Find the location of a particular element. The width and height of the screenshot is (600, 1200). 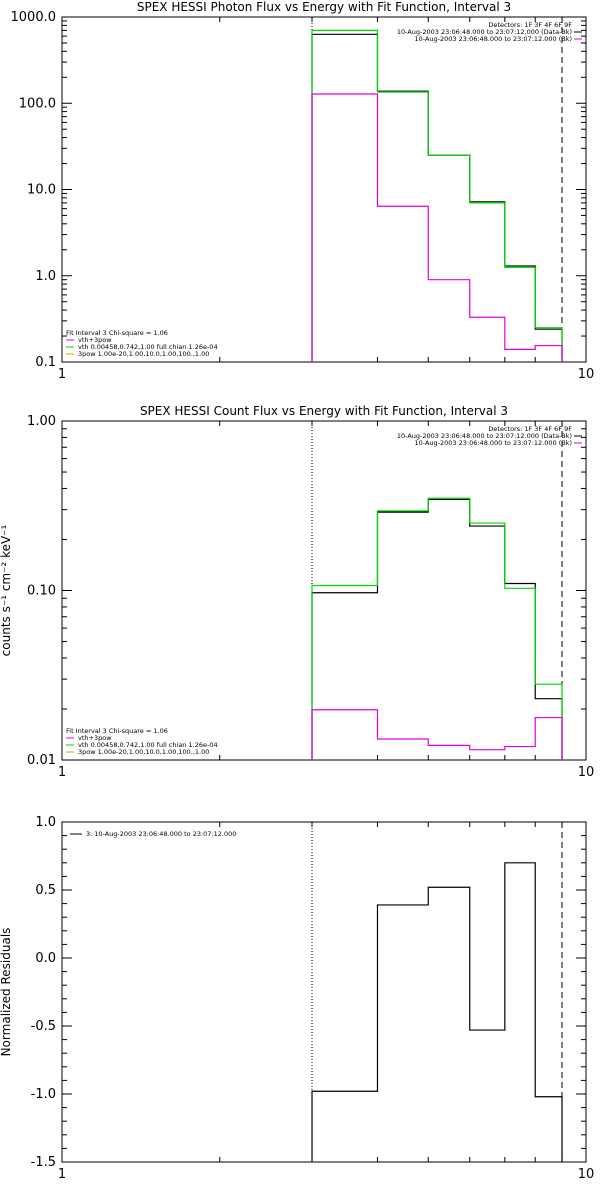

y-axis-label: counts s⁻¹ cm⁻² keV⁻¹ is located at coordinates (6, 590).